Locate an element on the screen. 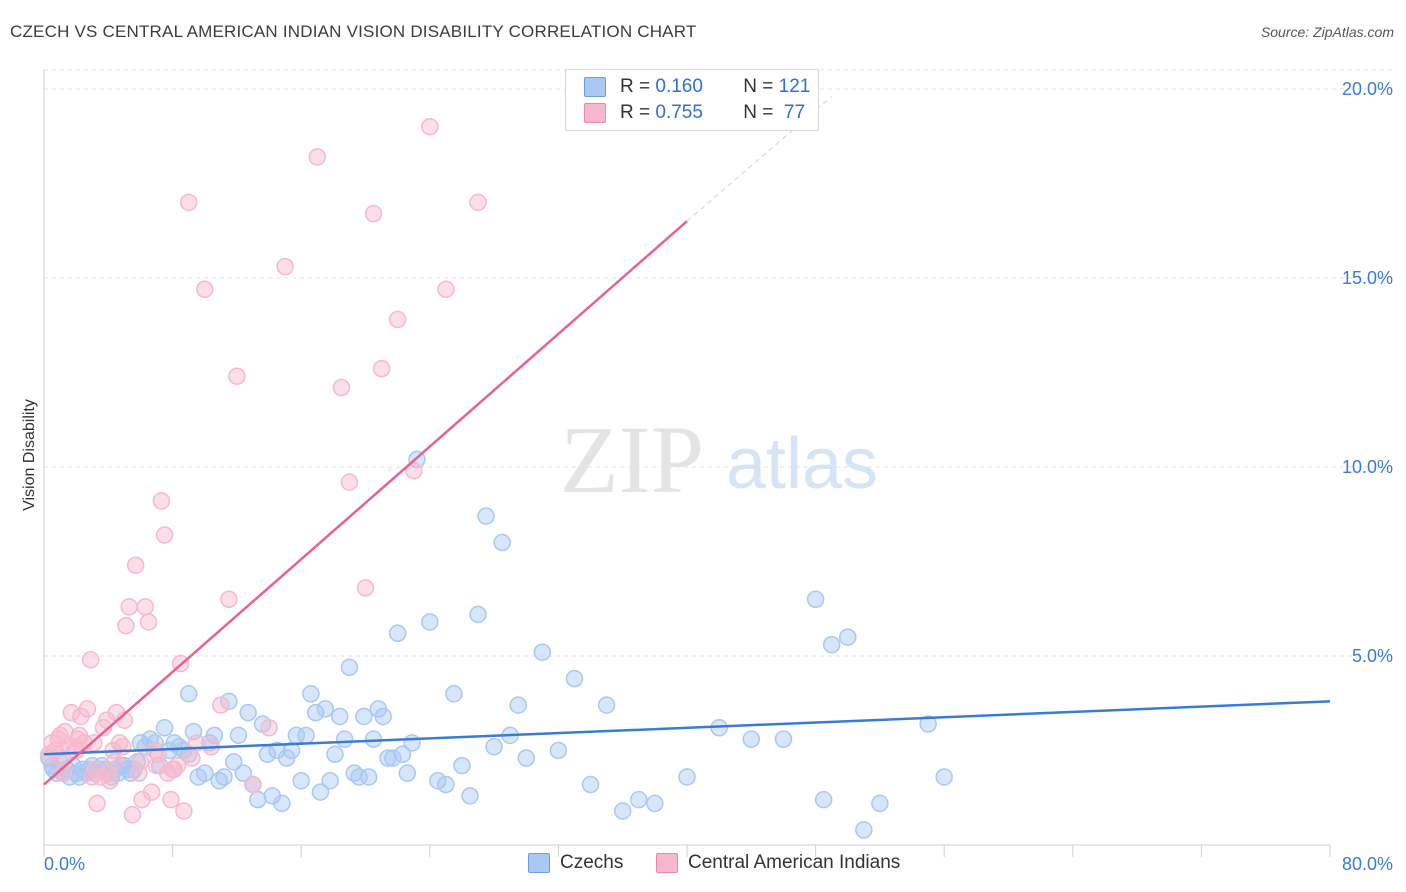  y-tick-label: 20.0% is located at coordinates (1367, 89).